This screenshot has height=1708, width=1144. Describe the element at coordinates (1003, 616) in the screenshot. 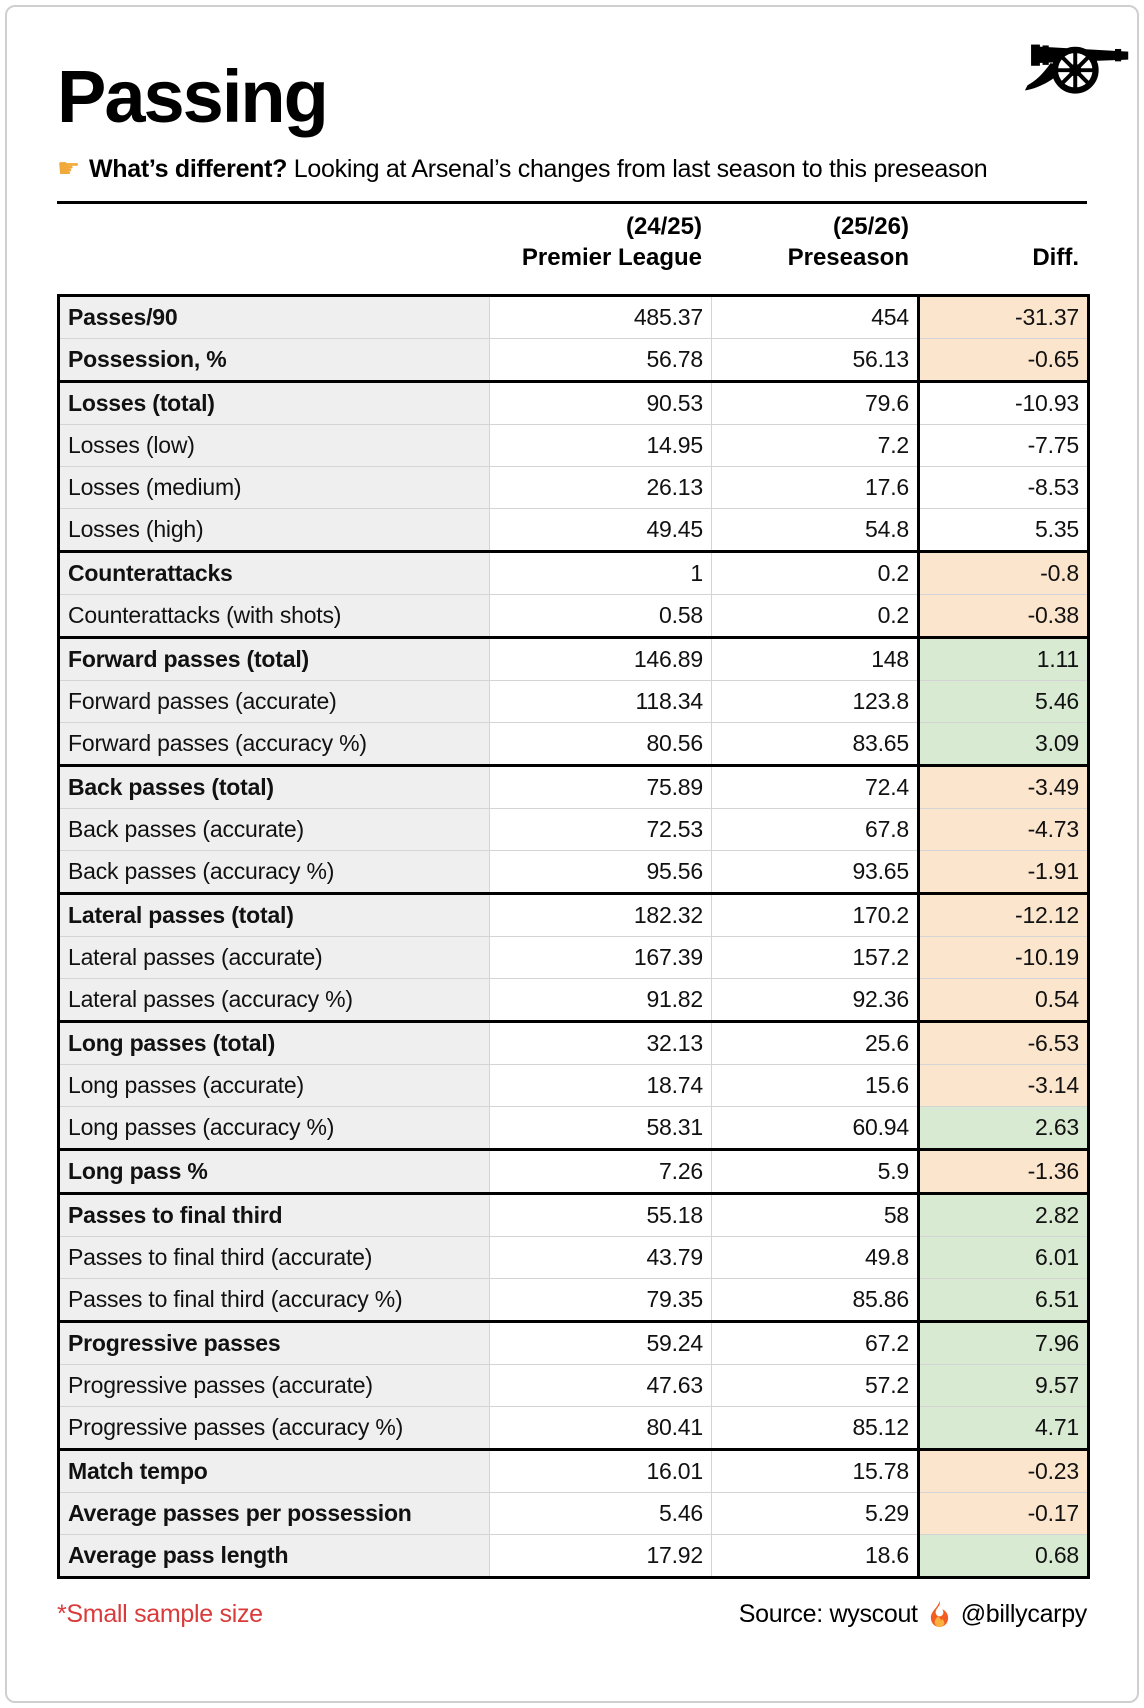

I see `diff-value: -0.38` at that location.